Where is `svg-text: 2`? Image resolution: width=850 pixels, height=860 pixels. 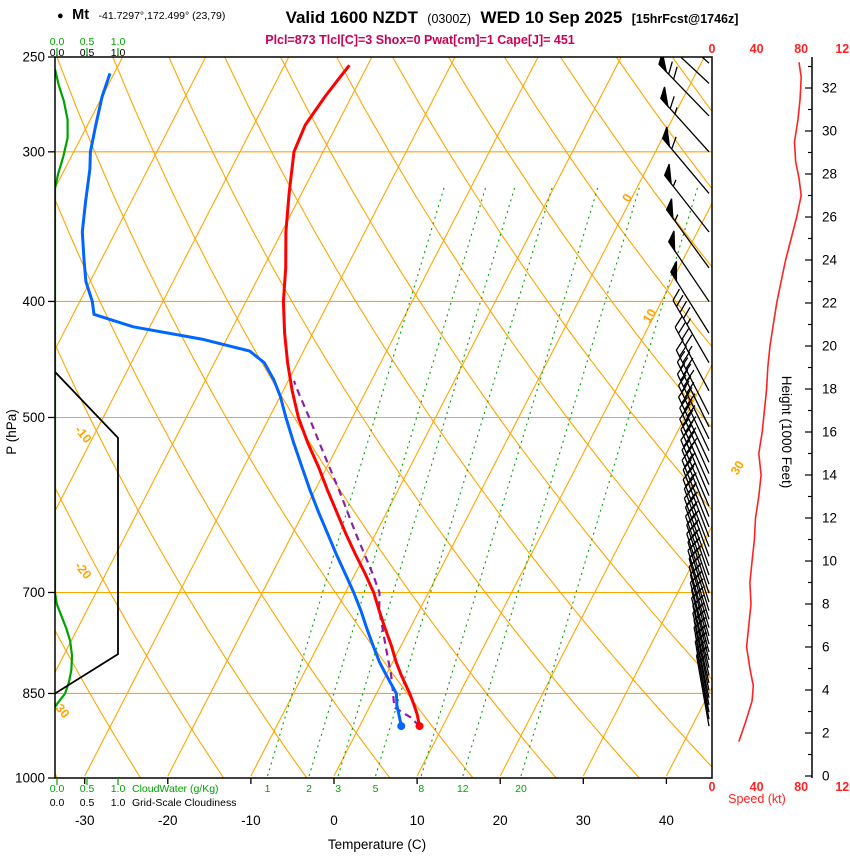
svg-text: 2 is located at coordinates (309, 789).